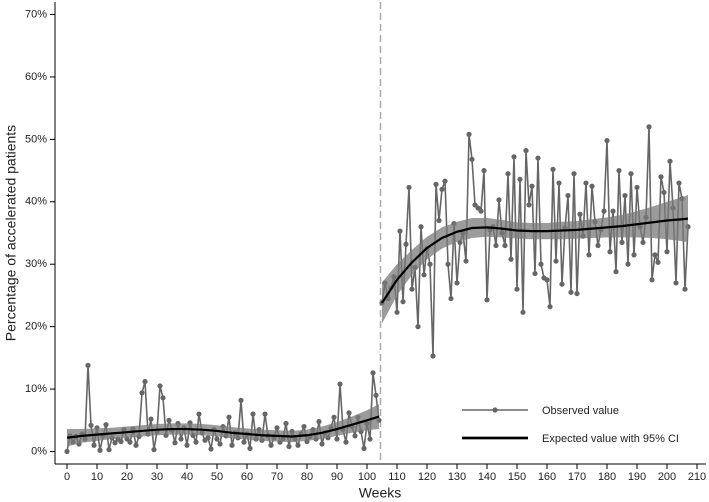 This screenshot has width=709, height=502. Describe the element at coordinates (610, 439) in the screenshot. I see `legend-label: Expected value with 95% CI` at that location.